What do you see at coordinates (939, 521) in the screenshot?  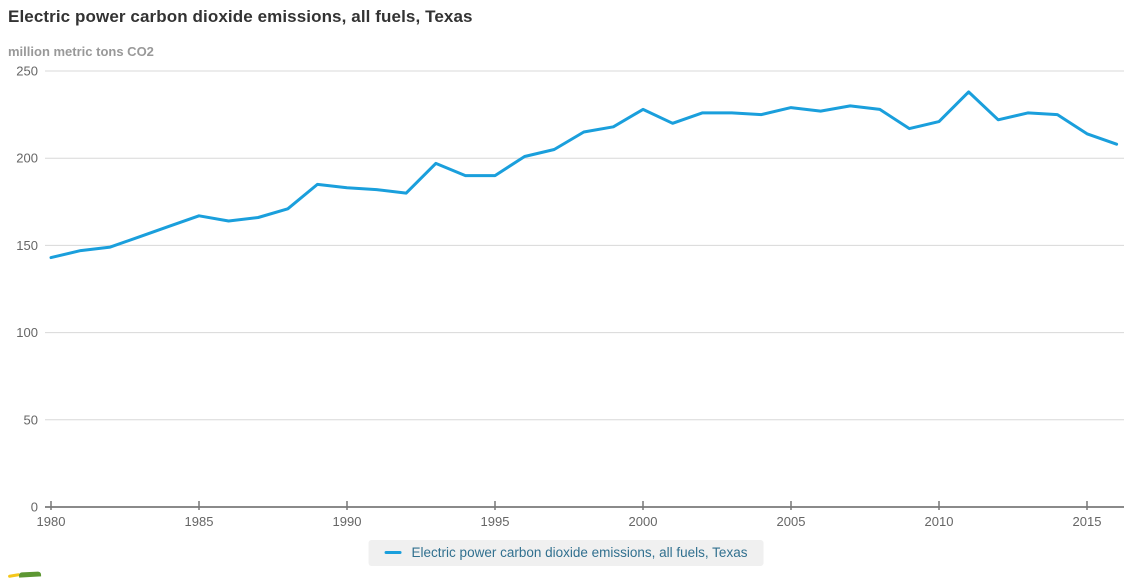 I see `x-tick-label: 2010` at bounding box center [939, 521].